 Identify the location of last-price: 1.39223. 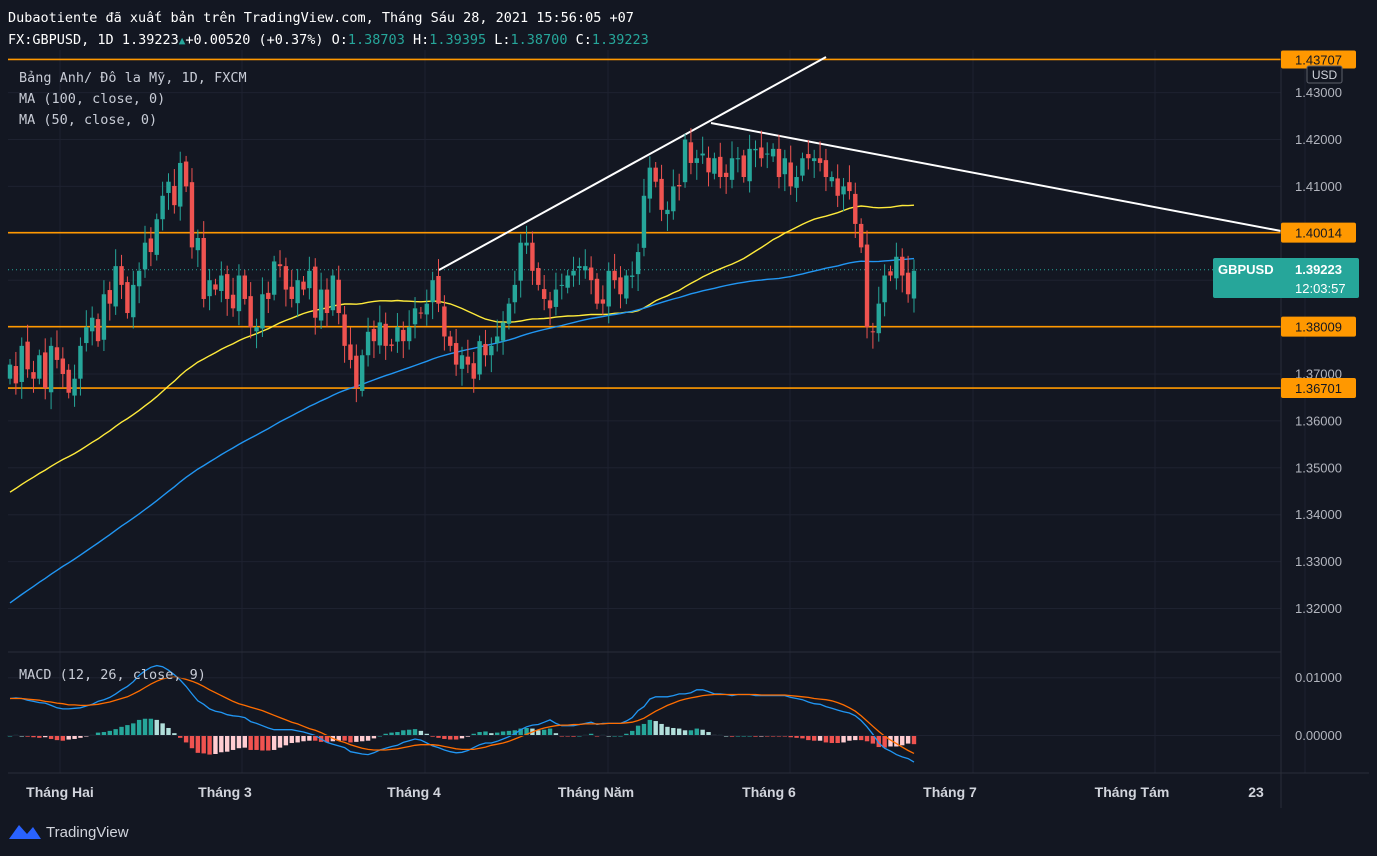
(150, 40).